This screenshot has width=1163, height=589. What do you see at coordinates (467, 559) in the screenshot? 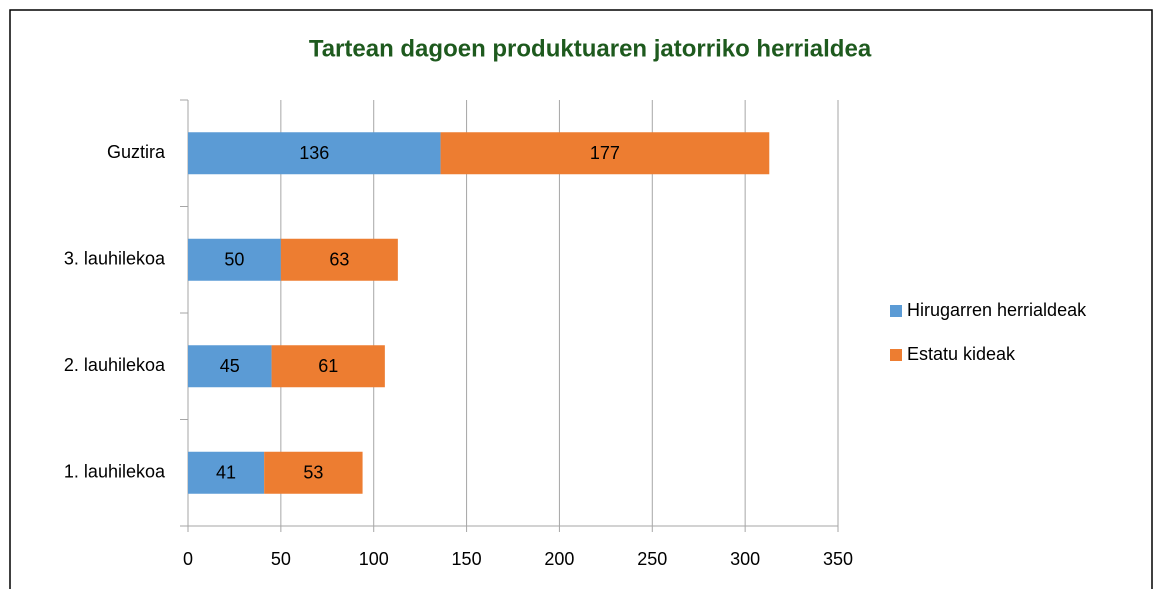
I see `x-tick-label: 150` at bounding box center [467, 559].